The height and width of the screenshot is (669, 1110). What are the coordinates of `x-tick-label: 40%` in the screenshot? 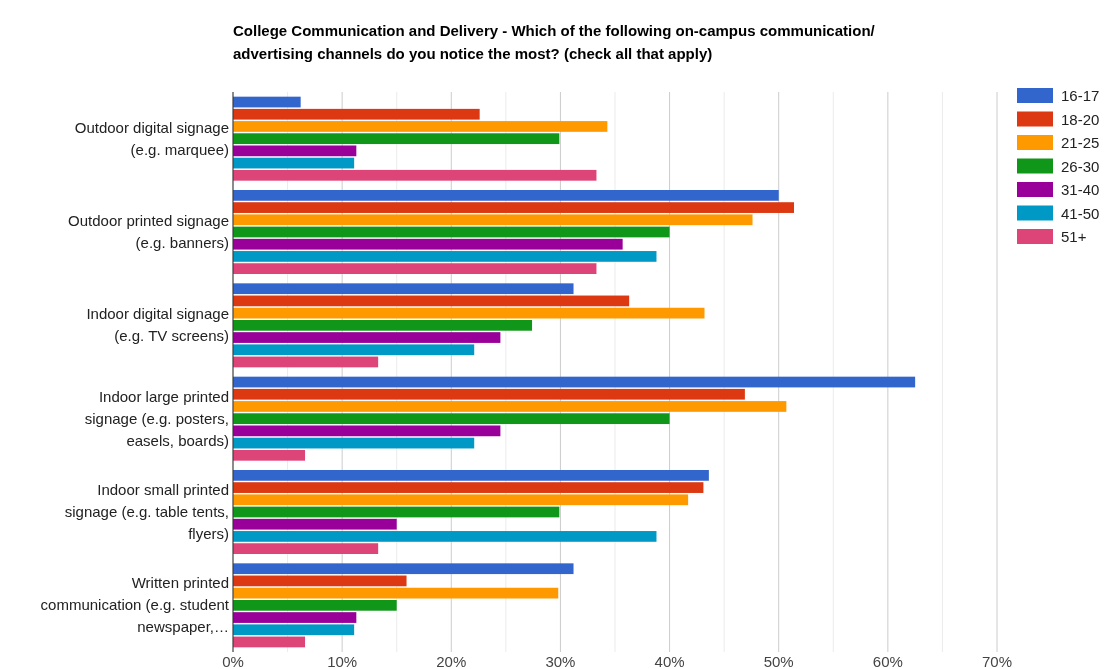 It's located at (669, 661).